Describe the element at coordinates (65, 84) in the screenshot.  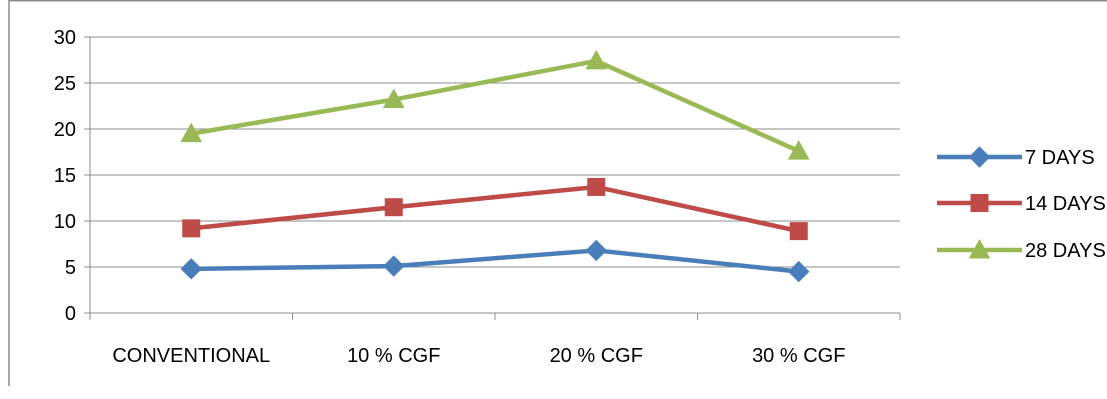
I see `y-tick-label: 25` at that location.